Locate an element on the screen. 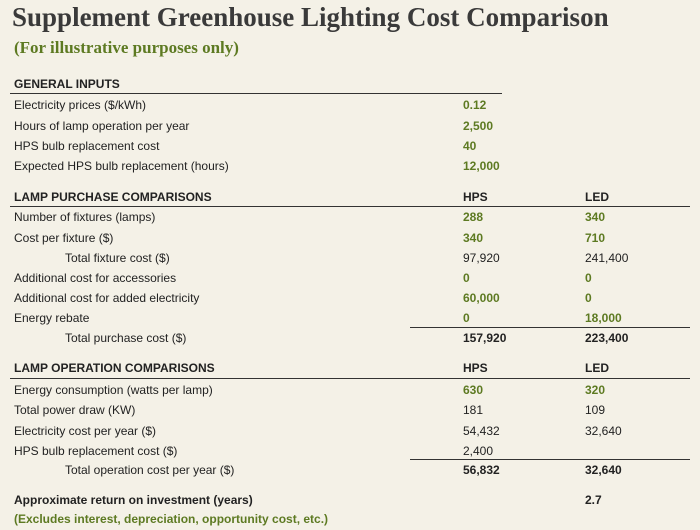 This screenshot has width=700, height=530. value: 320 is located at coordinates (595, 390).